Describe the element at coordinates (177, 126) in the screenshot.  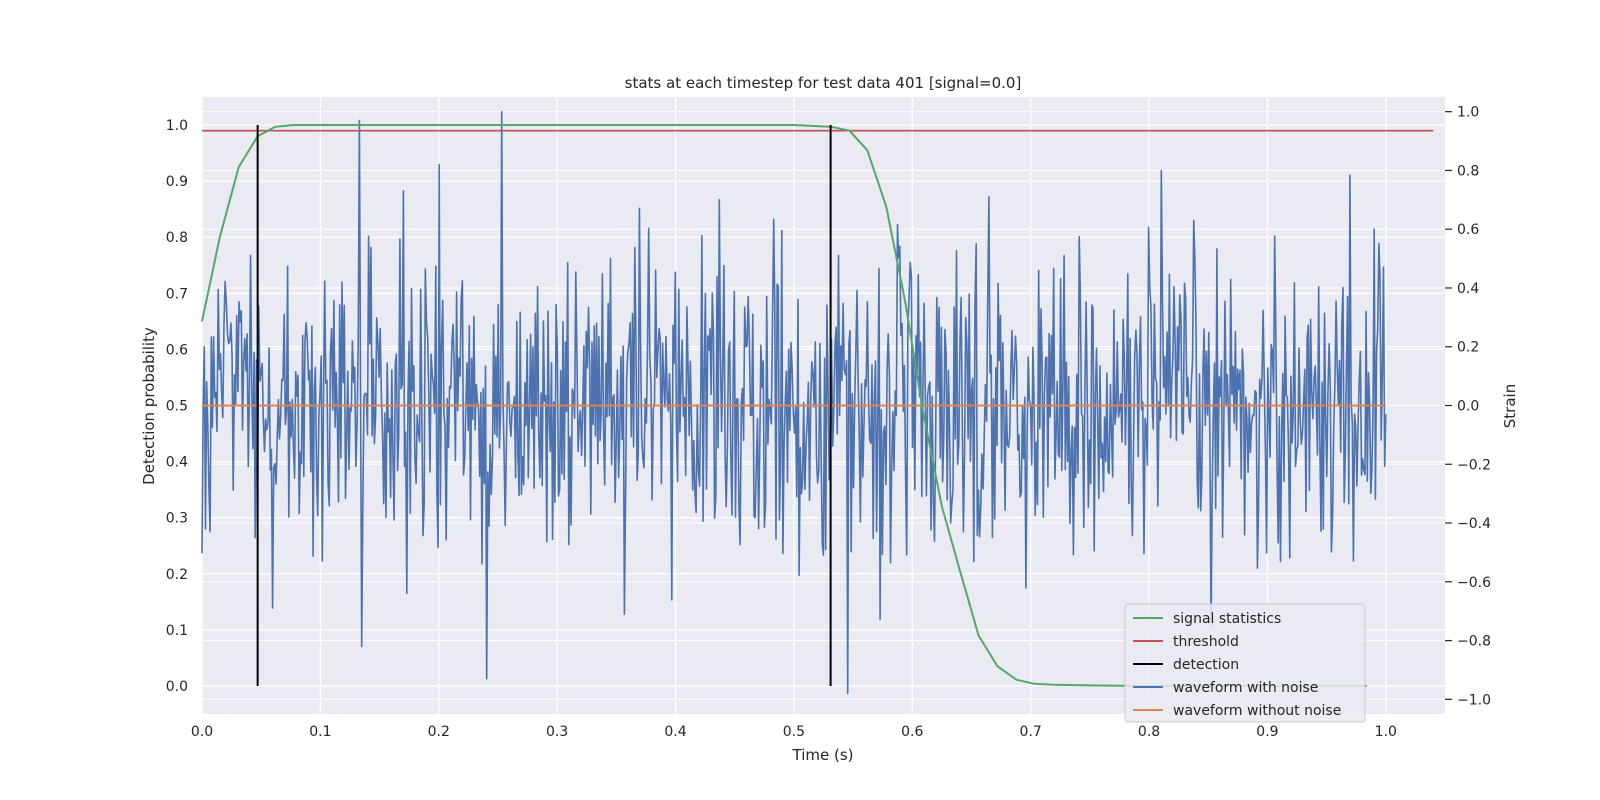
I see `y-left-tick-label: 1.0` at that location.